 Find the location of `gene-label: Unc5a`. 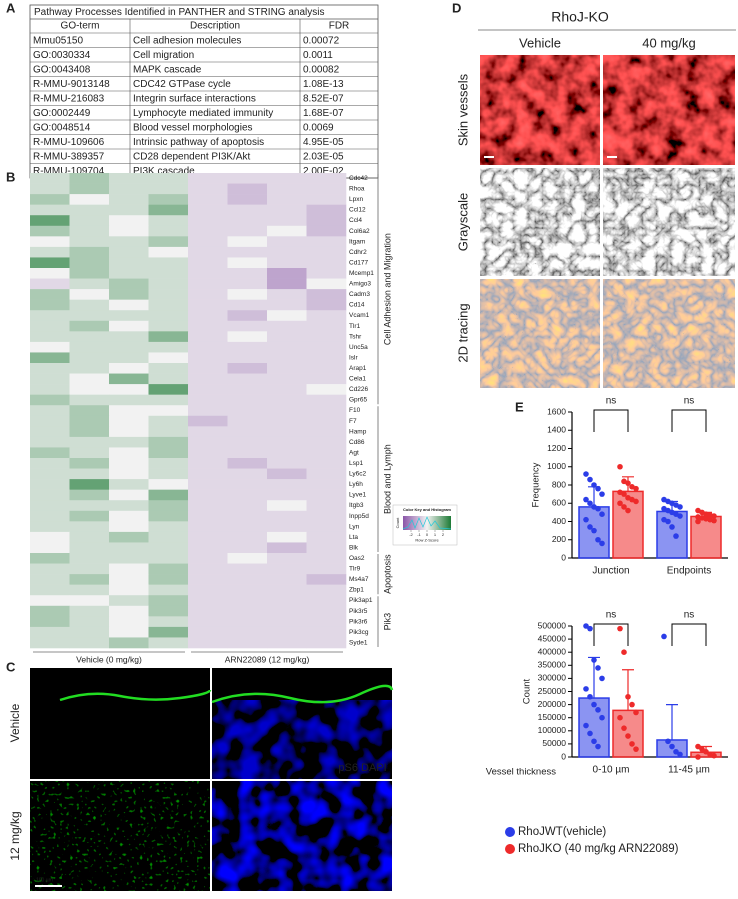

gene-label: Unc5a is located at coordinates (358, 347).